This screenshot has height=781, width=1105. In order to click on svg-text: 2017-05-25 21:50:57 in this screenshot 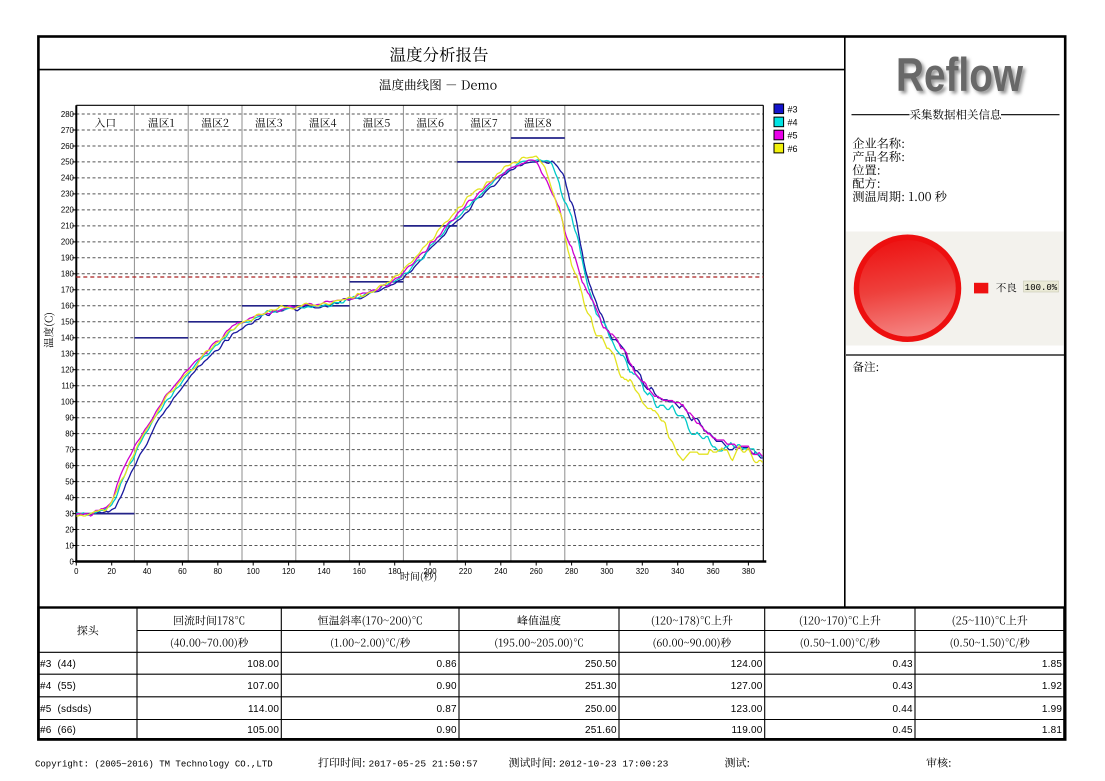, I will do `click(423, 764)`.